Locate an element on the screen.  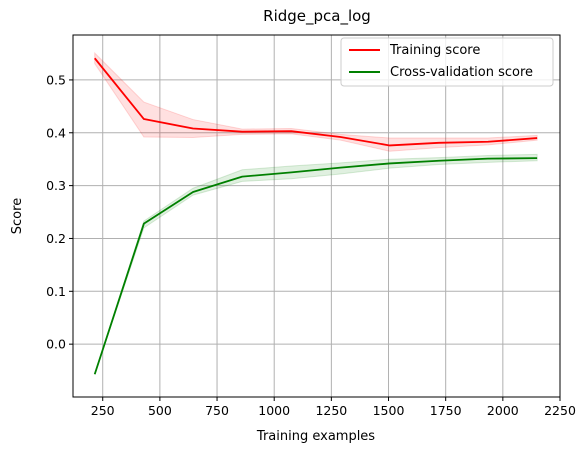
x-axis-label: Training examples is located at coordinates (315, 436).